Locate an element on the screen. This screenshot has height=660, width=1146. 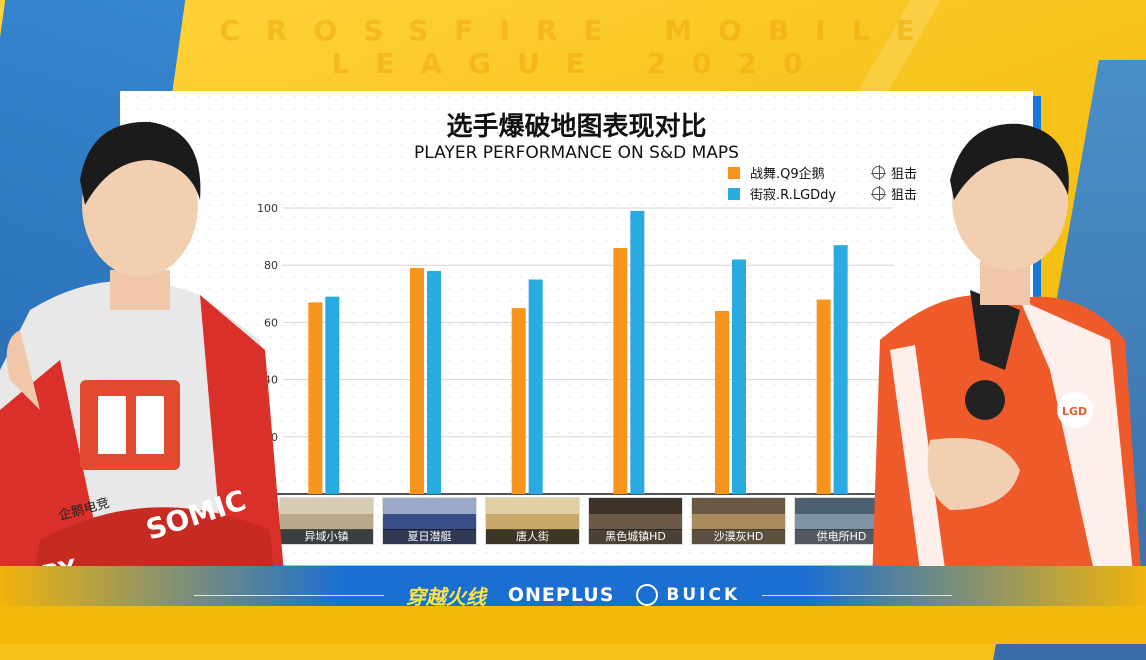
footer-bottom is located at coordinates (573, 625).